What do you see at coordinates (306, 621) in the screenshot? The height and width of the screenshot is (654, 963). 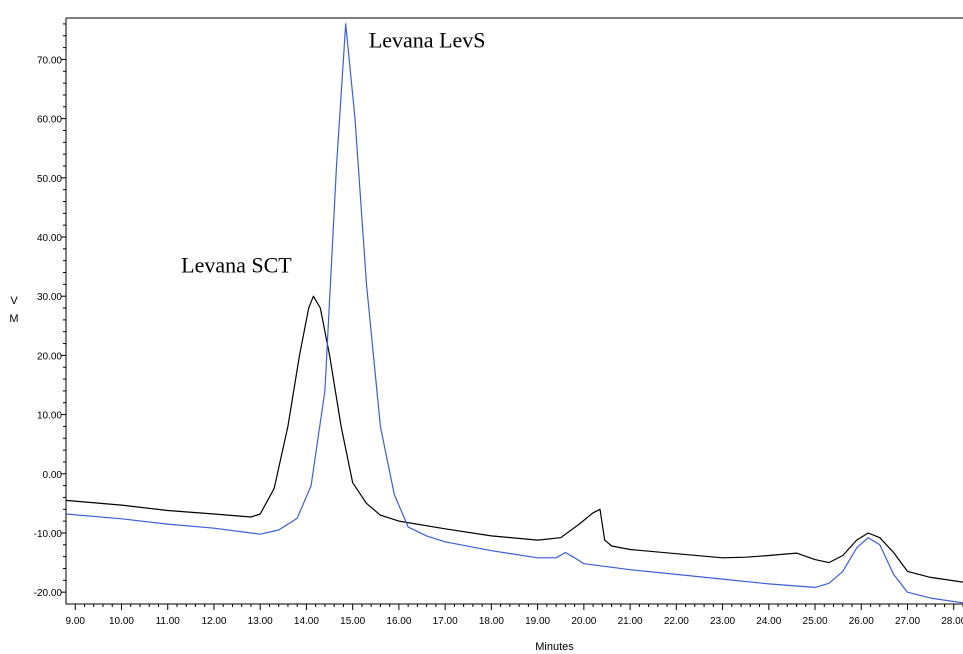 I see `x-tick-label: 14.00` at bounding box center [306, 621].